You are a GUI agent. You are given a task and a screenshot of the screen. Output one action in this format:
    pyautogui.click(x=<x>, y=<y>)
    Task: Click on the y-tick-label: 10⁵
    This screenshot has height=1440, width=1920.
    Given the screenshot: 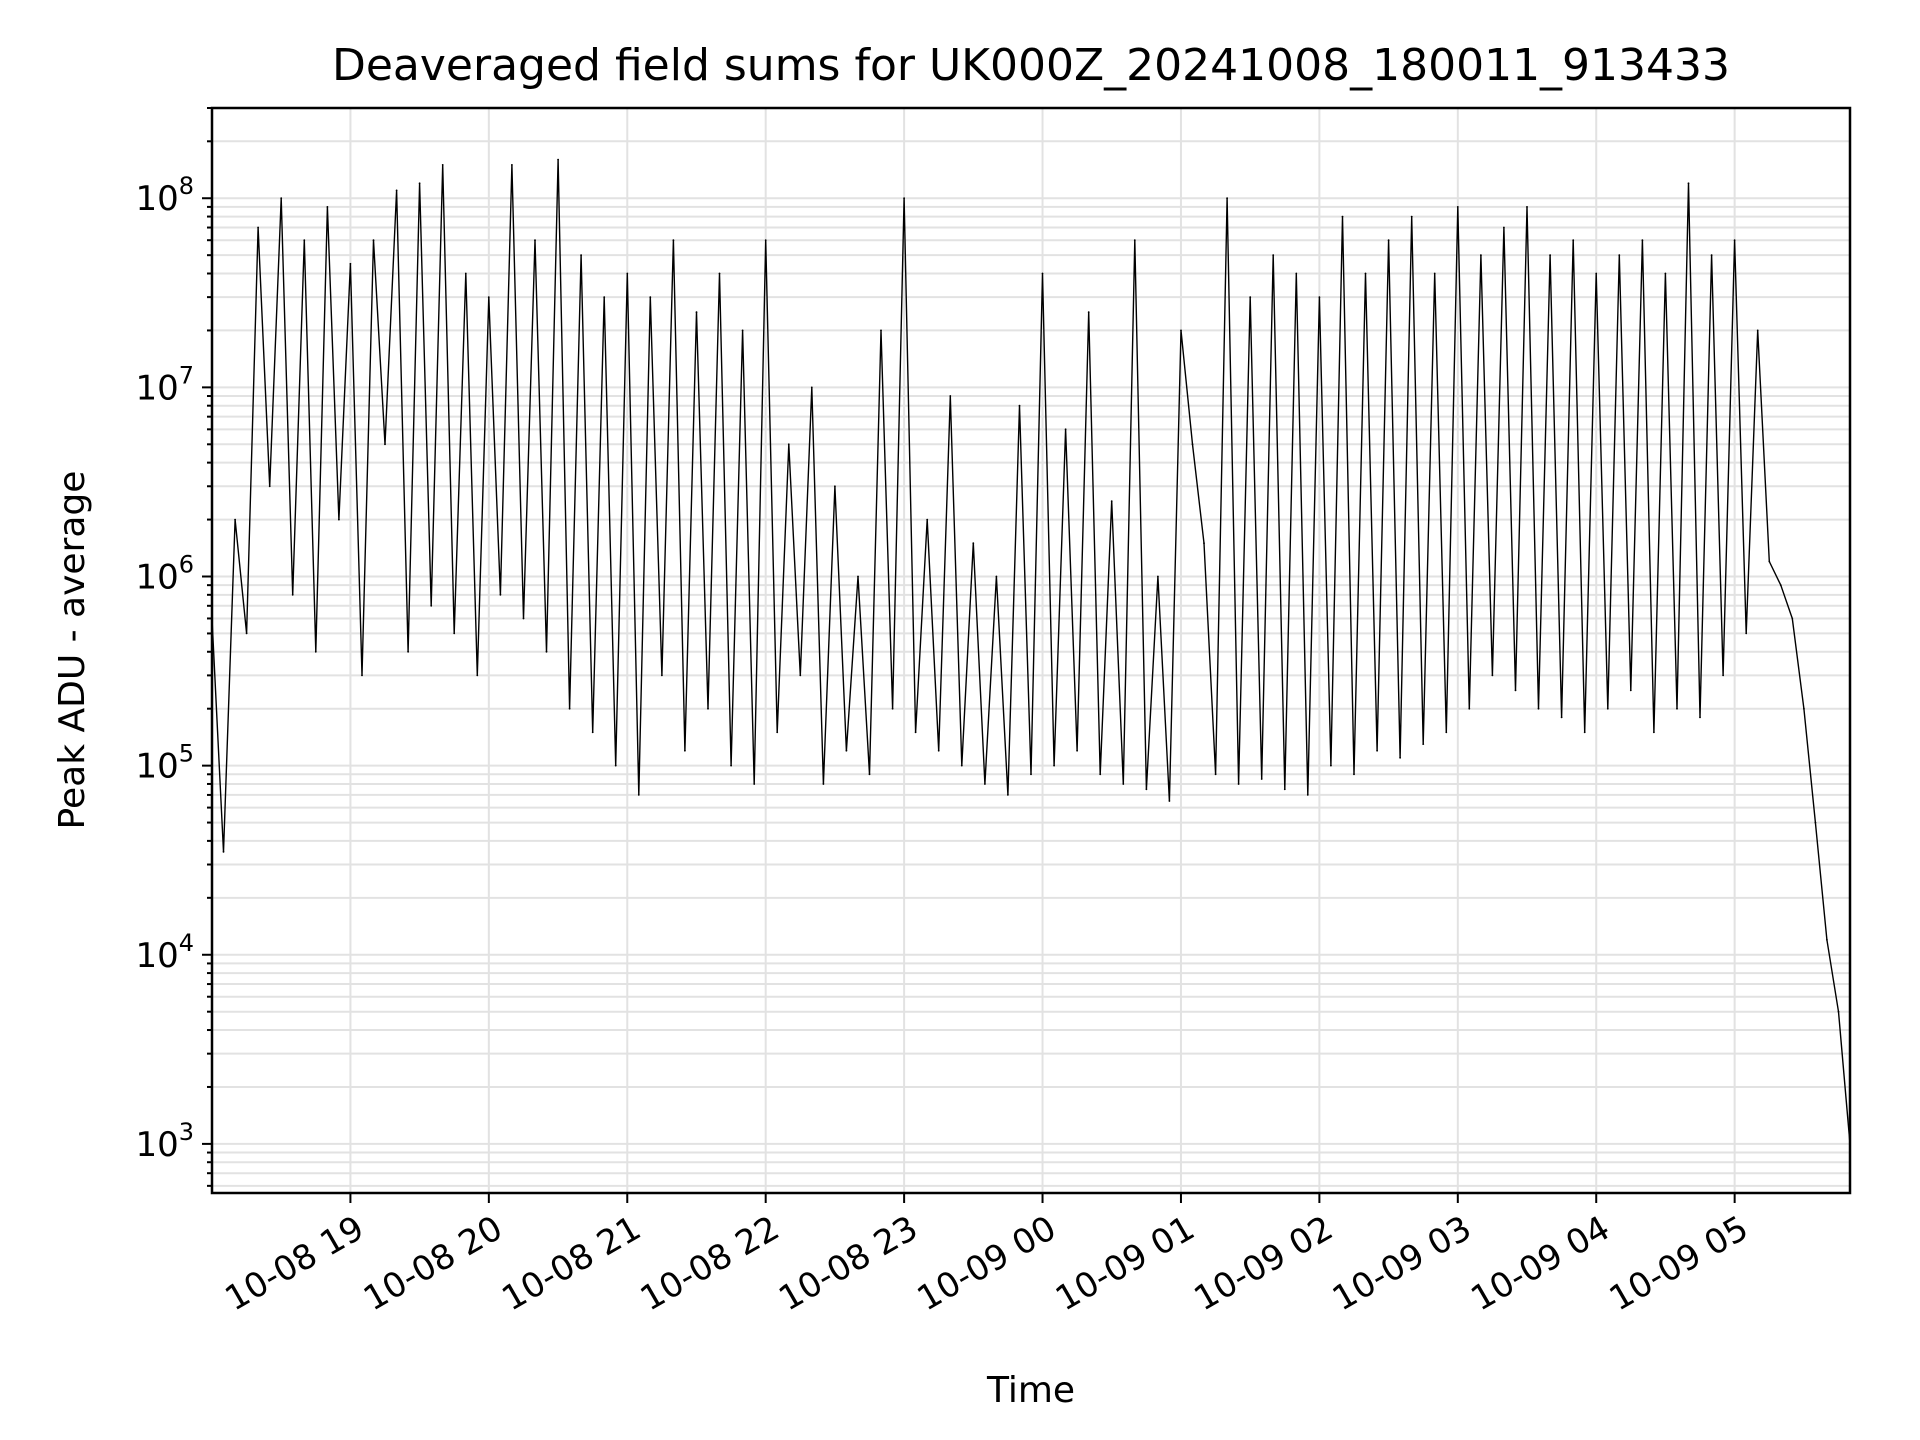 What is the action you would take?
    pyautogui.click(x=164, y=763)
    